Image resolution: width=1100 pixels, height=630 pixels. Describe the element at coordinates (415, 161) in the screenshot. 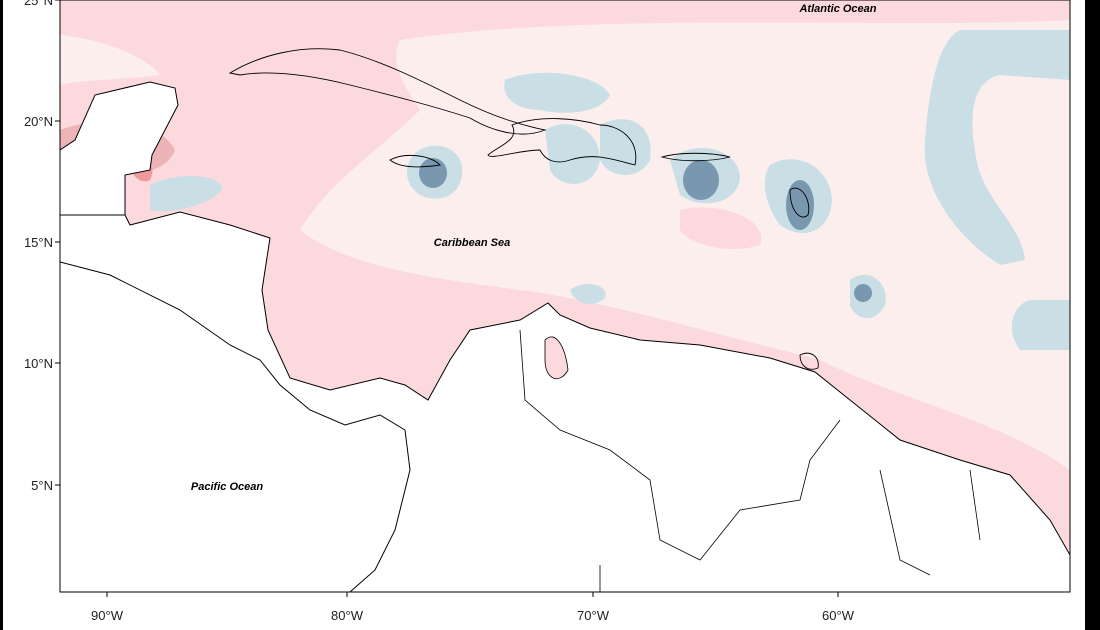

I see `jamaica-outline` at that location.